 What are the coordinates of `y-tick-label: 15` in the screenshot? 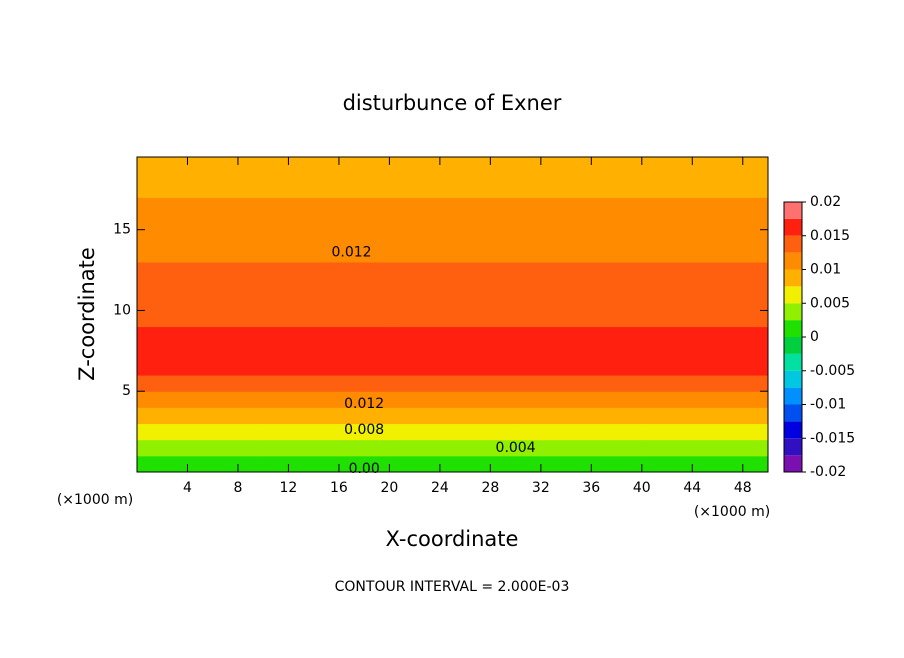 It's located at (122, 230).